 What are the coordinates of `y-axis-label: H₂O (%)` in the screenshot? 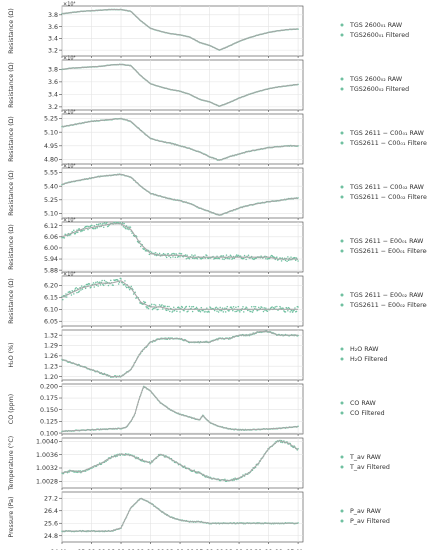 It's located at (11, 354).